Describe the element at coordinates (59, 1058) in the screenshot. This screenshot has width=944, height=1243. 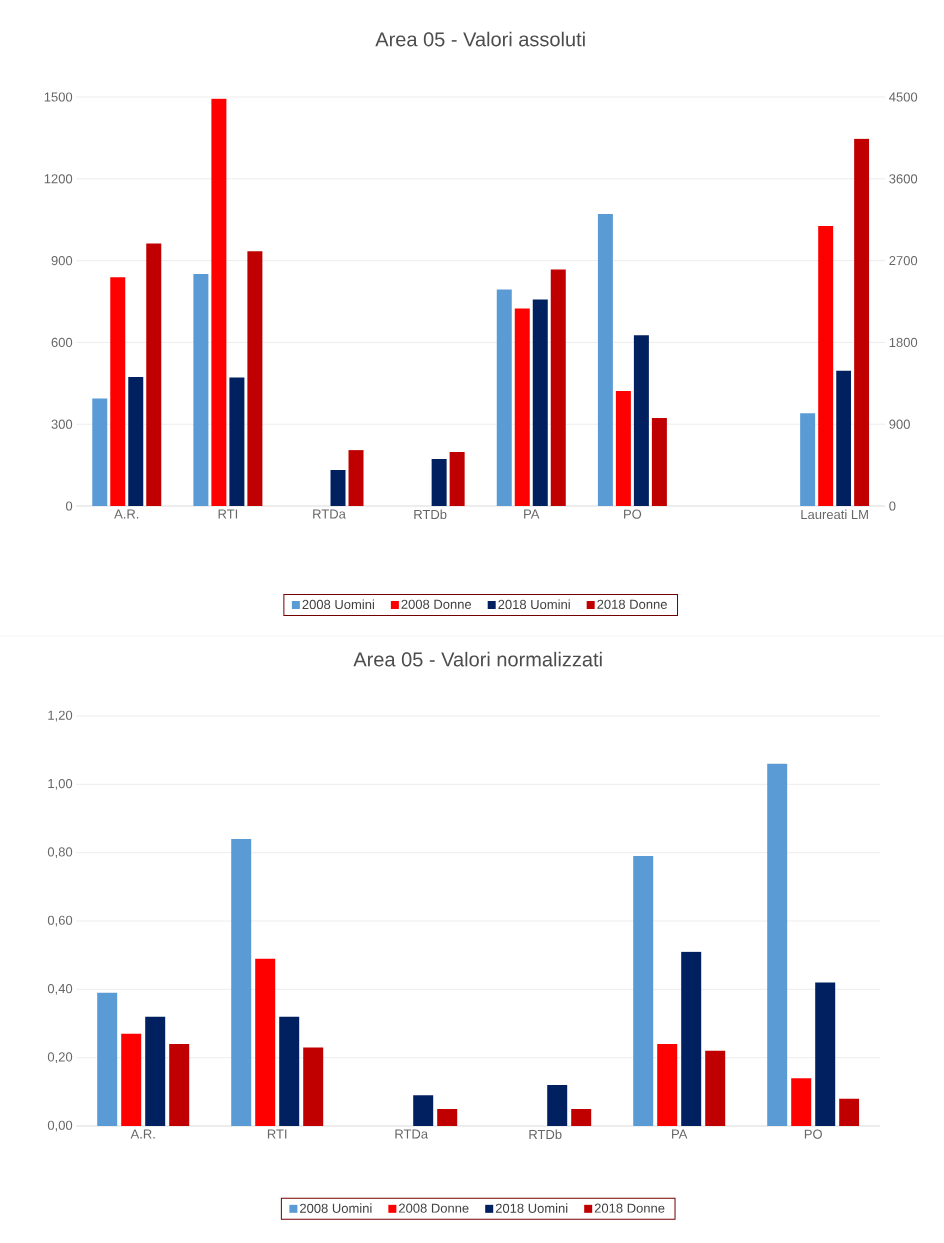
I see `y-tick-label: 0,20` at that location.